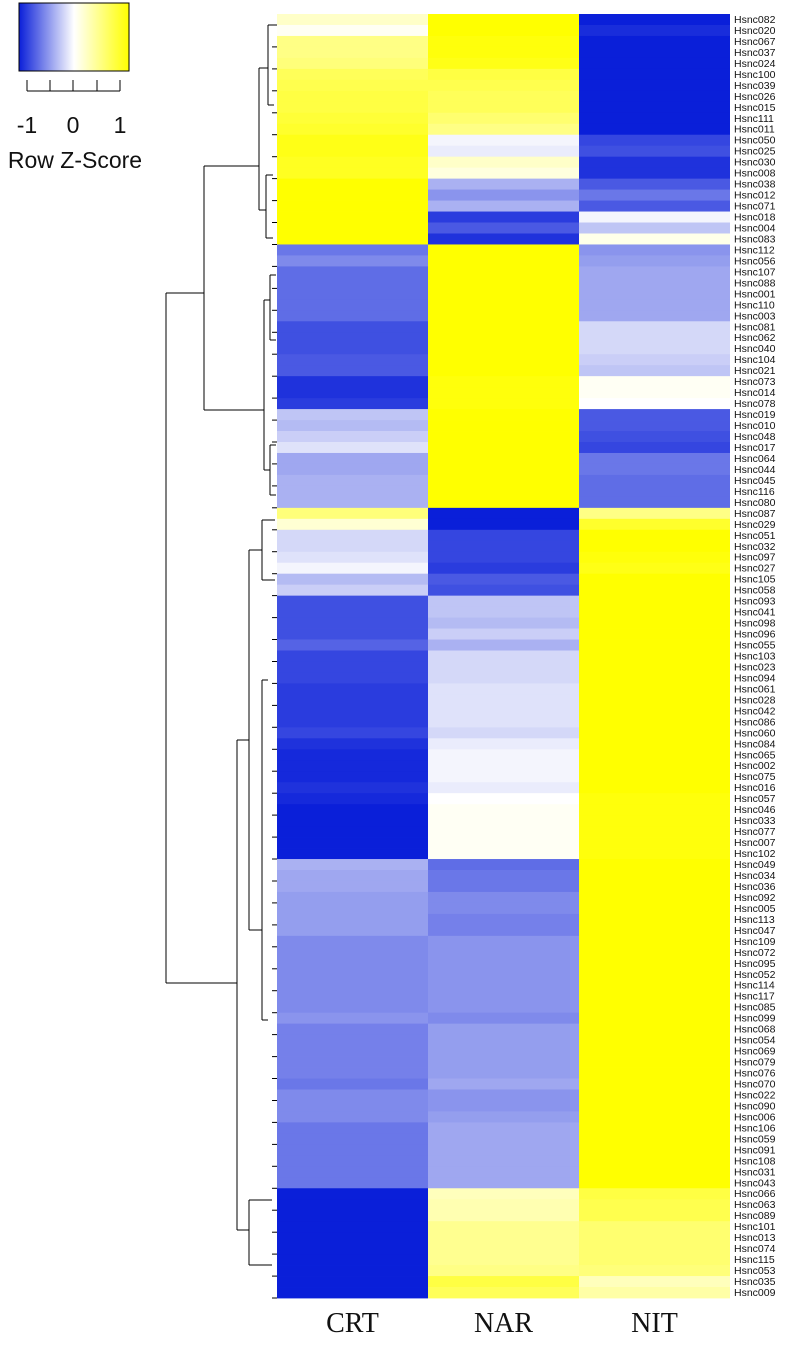 Image resolution: width=787 pixels, height=1345 pixels. I want to click on row-label: Hsnc057, so click(755, 799).